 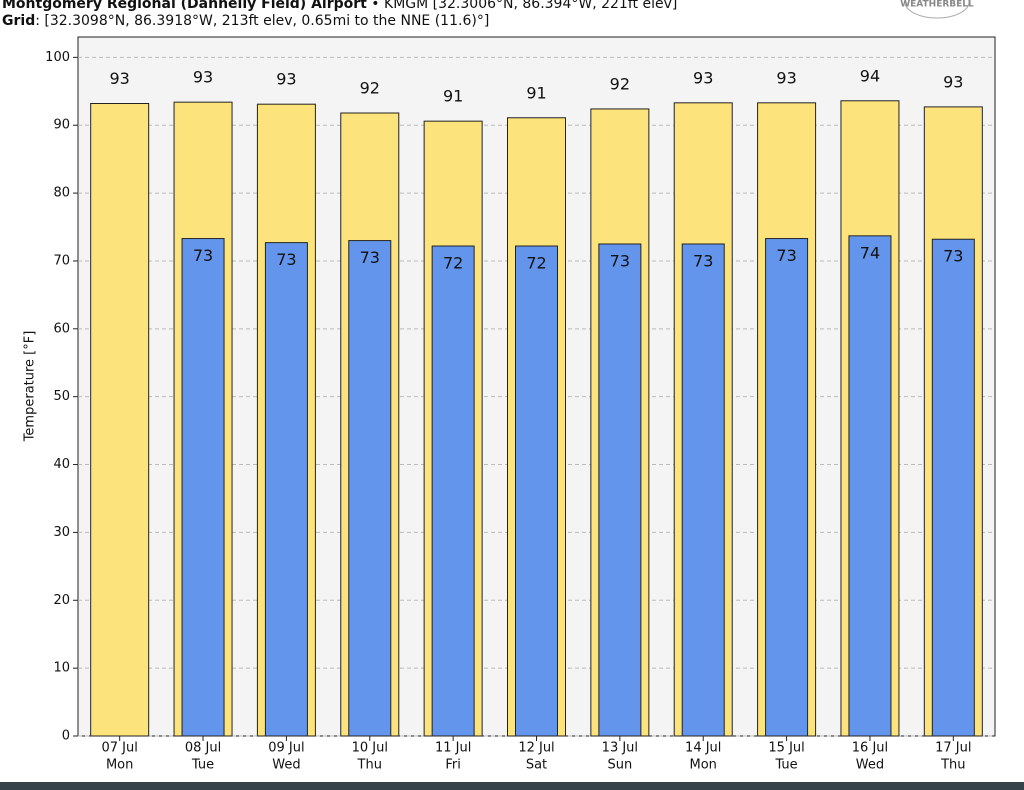 What do you see at coordinates (512, 786) in the screenshot?
I see `bottom-bar` at bounding box center [512, 786].